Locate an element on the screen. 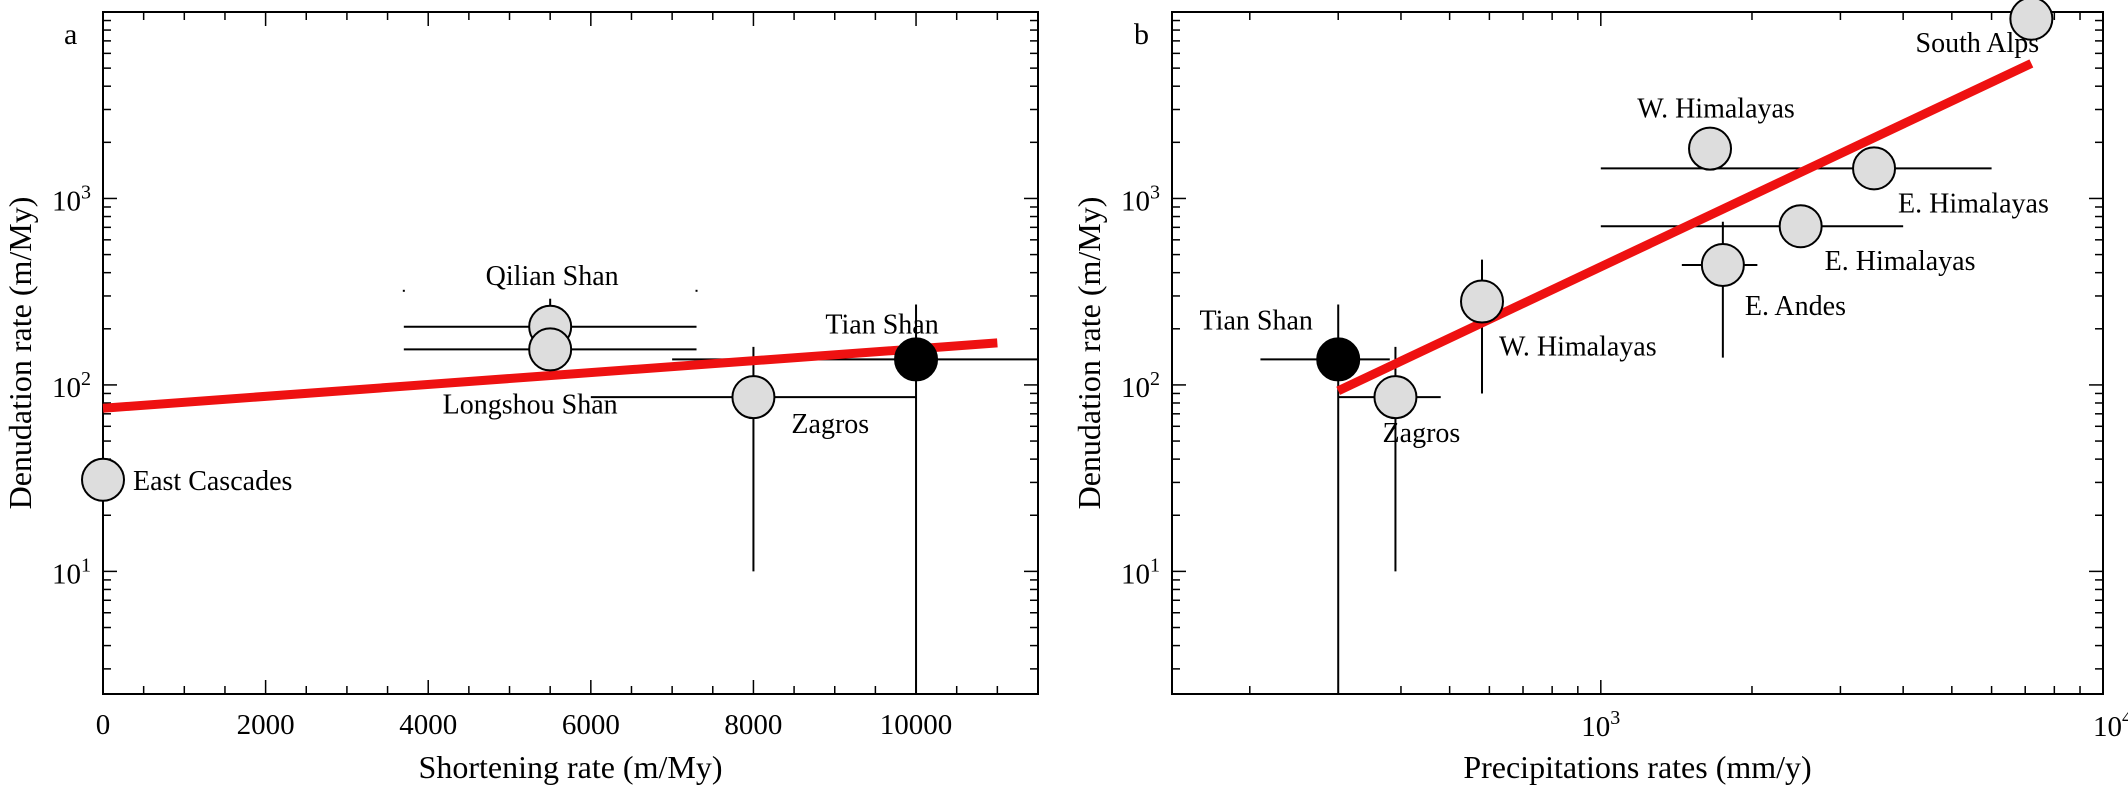  x-tick-label: 2000 is located at coordinates (266, 725).